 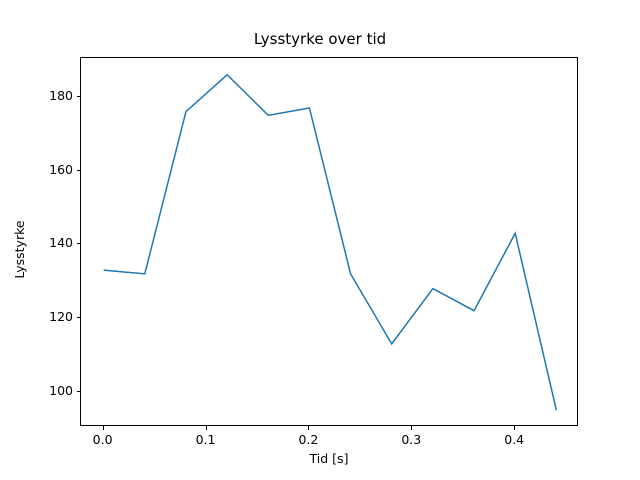 What do you see at coordinates (61, 390) in the screenshot?
I see `y-tick-label: 100` at bounding box center [61, 390].